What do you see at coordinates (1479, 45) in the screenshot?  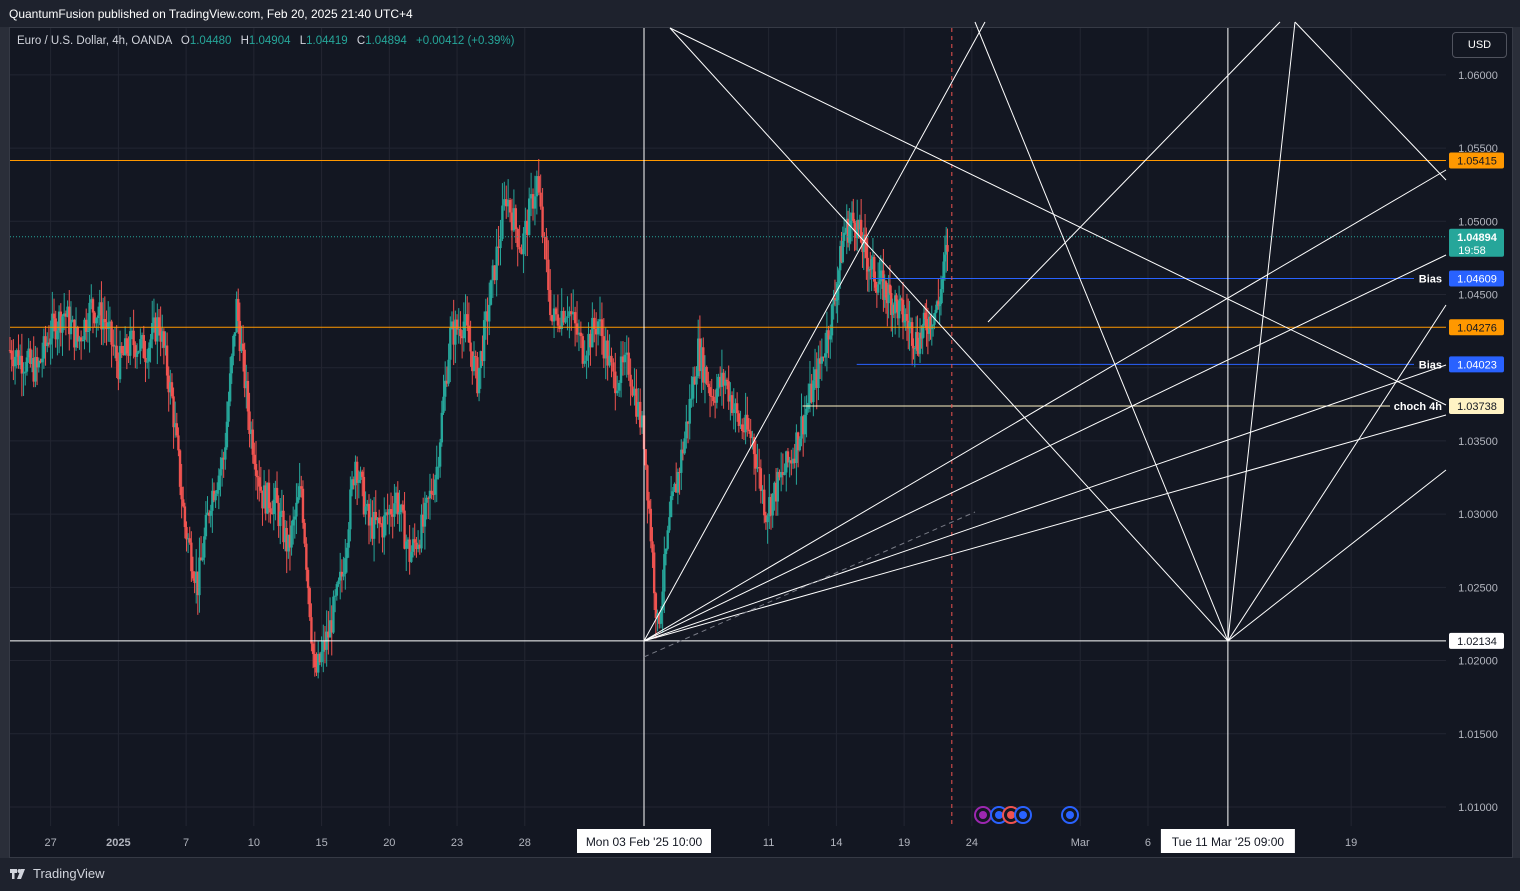 I see `currency-button: USD` at bounding box center [1479, 45].